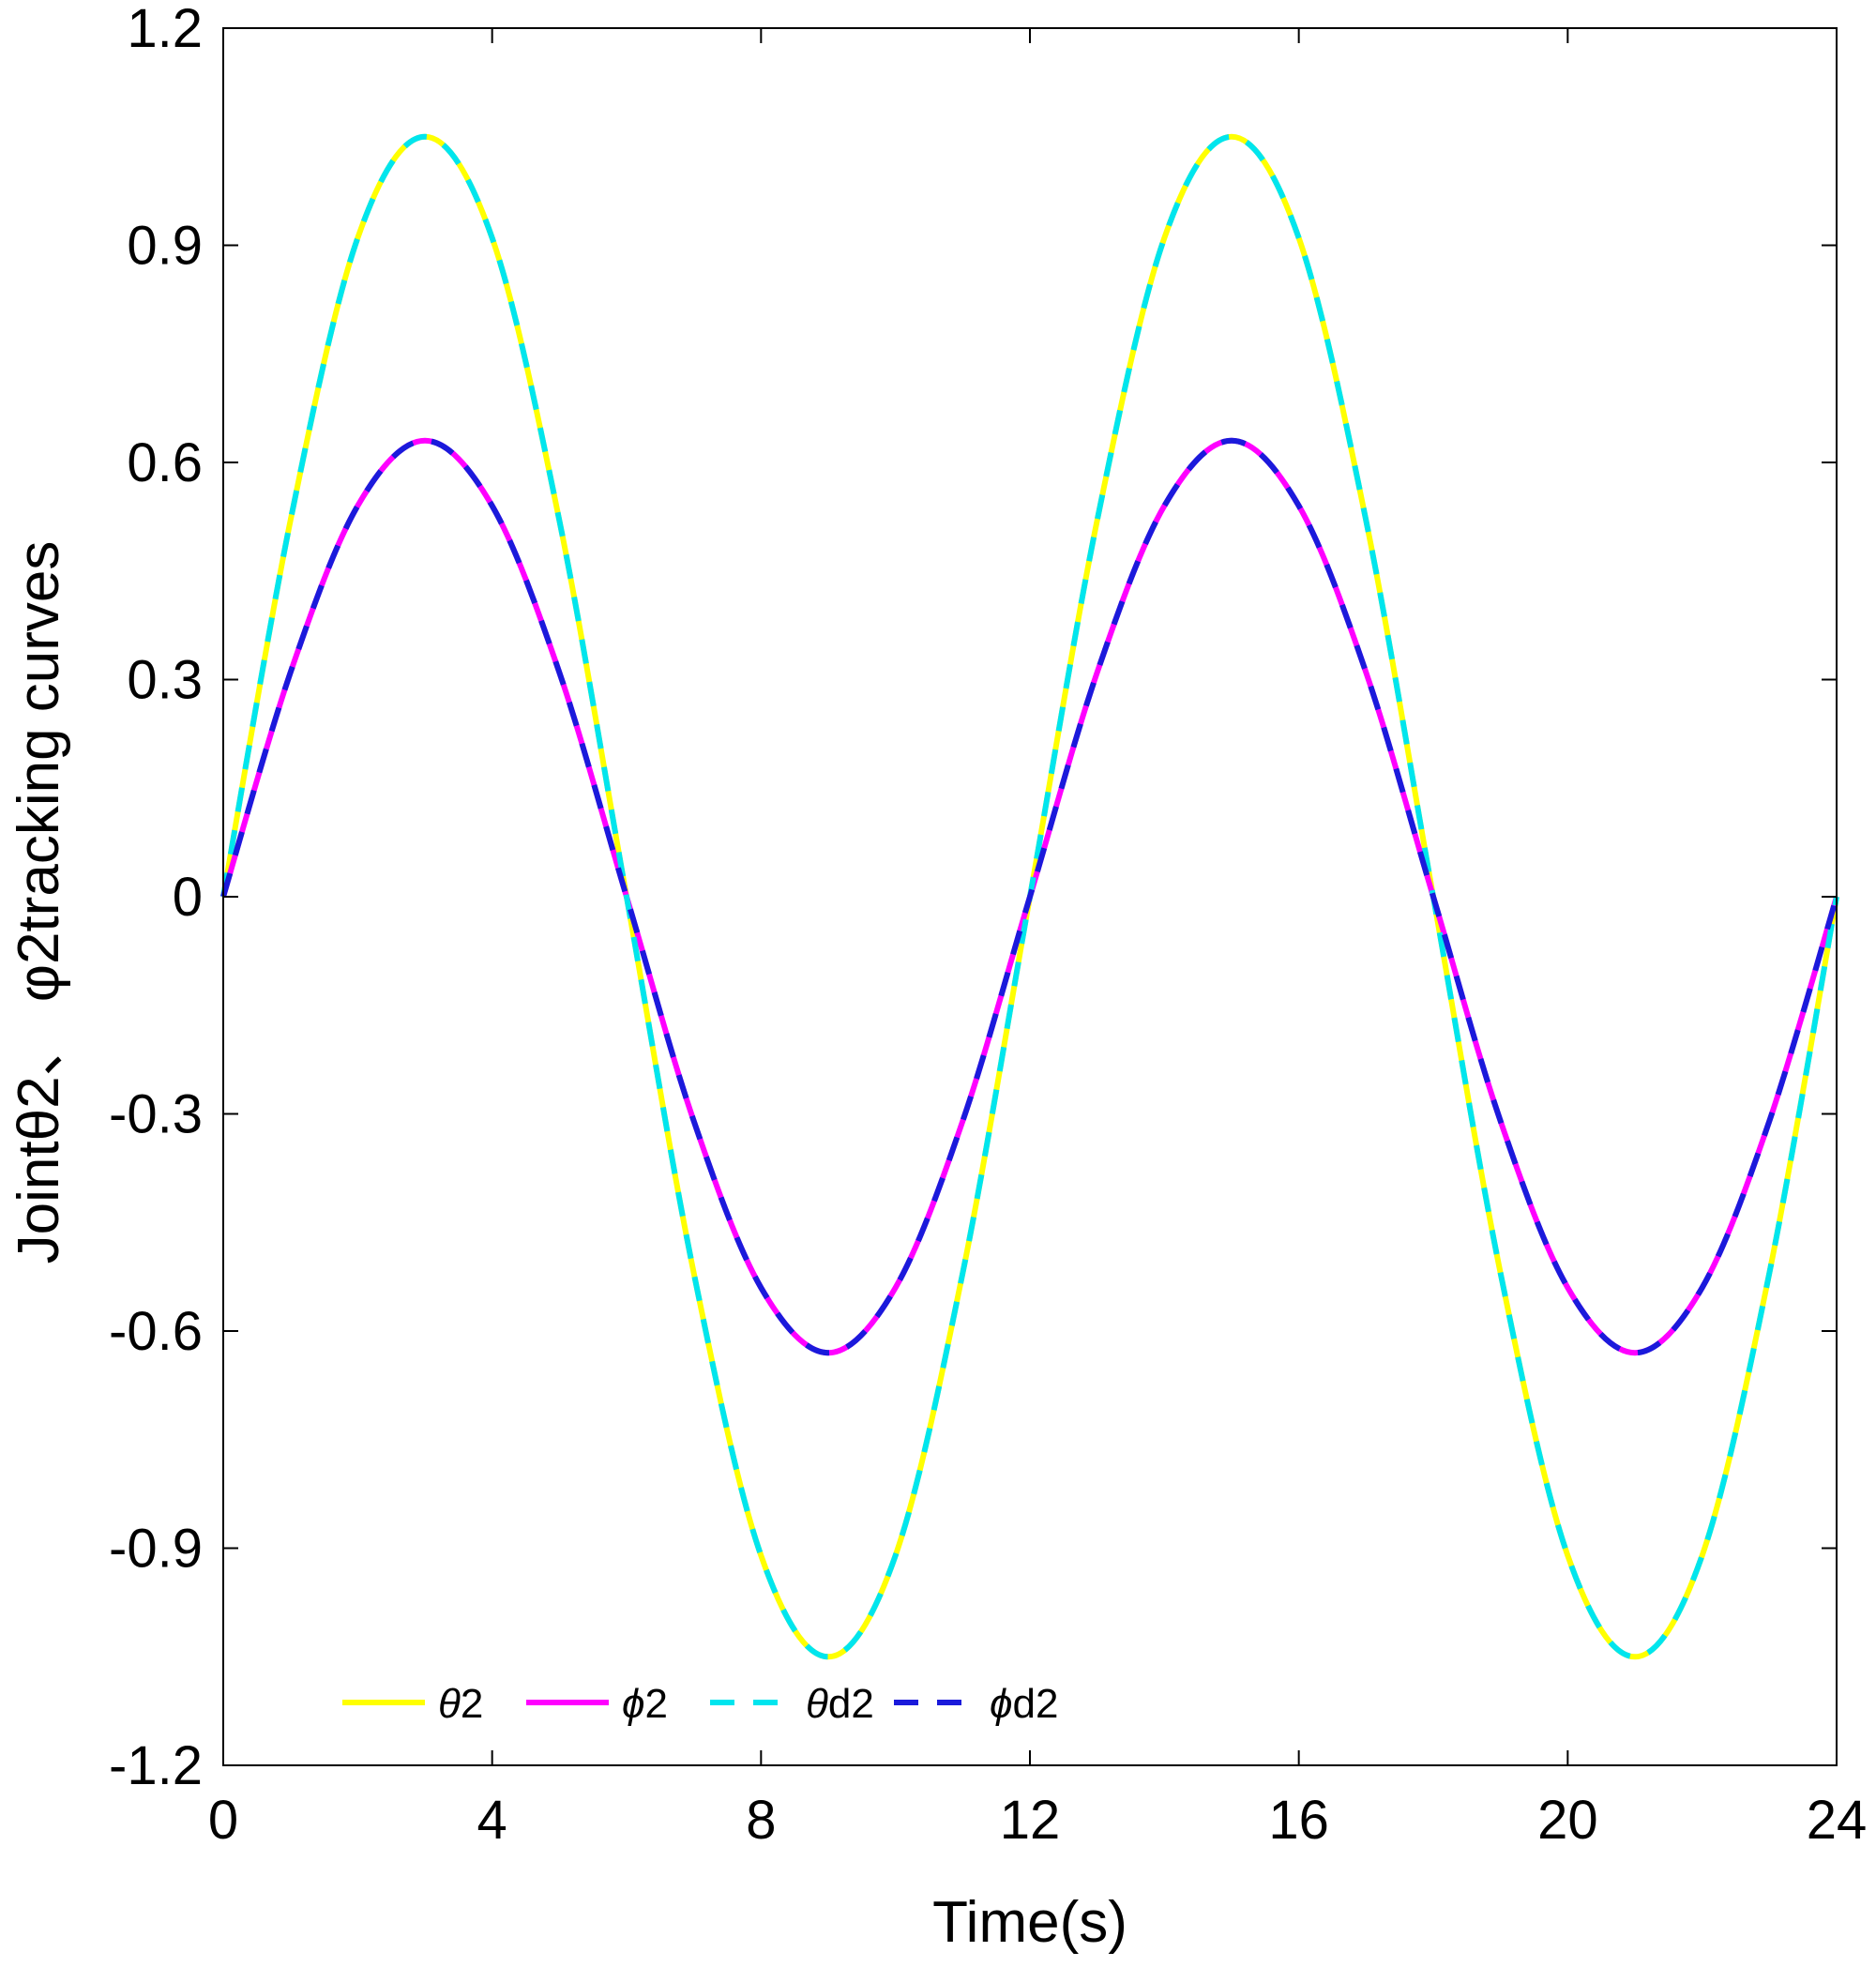 The width and height of the screenshot is (1876, 1967). What do you see at coordinates (156, 1114) in the screenshot?
I see `y-tick-label: -0.3` at bounding box center [156, 1114].